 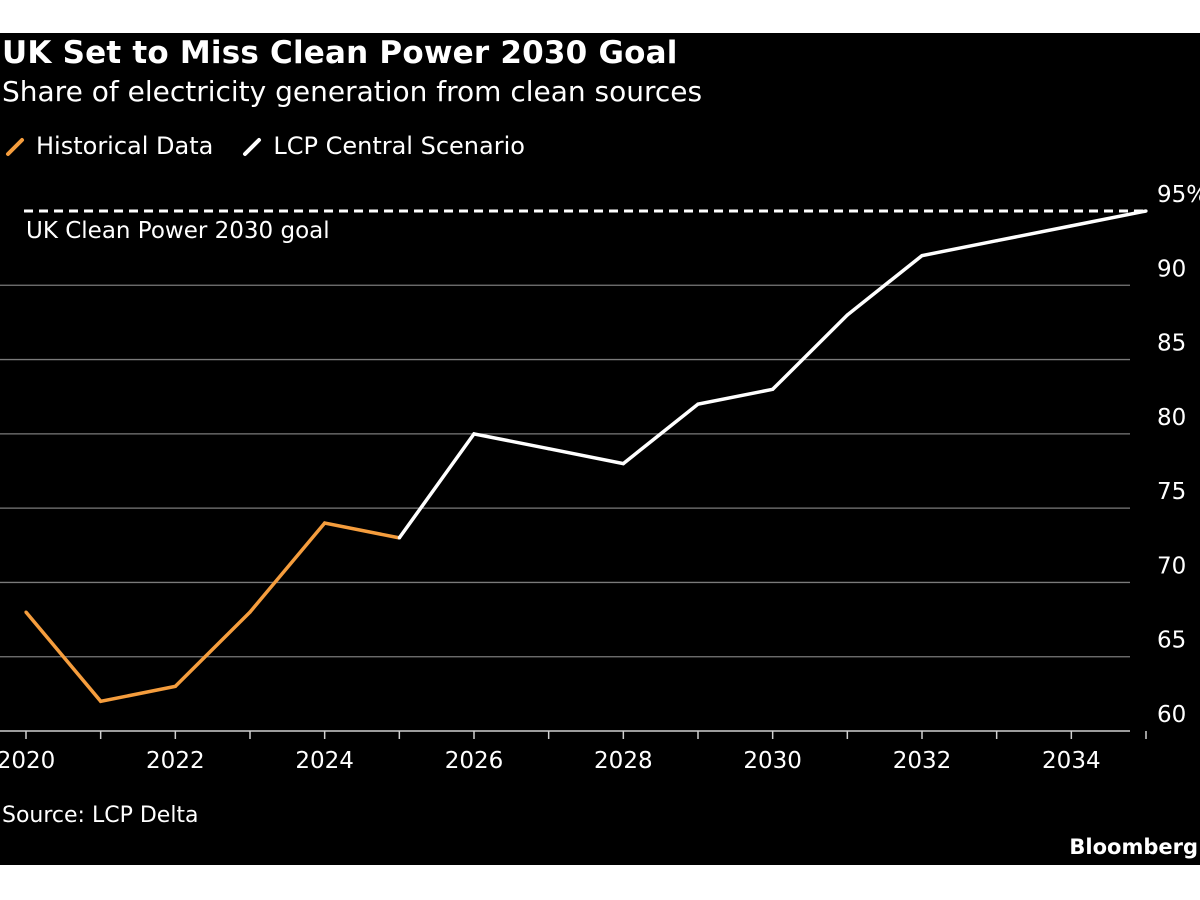 What do you see at coordinates (623, 463) in the screenshot?
I see `data-point-1-2028` at bounding box center [623, 463].